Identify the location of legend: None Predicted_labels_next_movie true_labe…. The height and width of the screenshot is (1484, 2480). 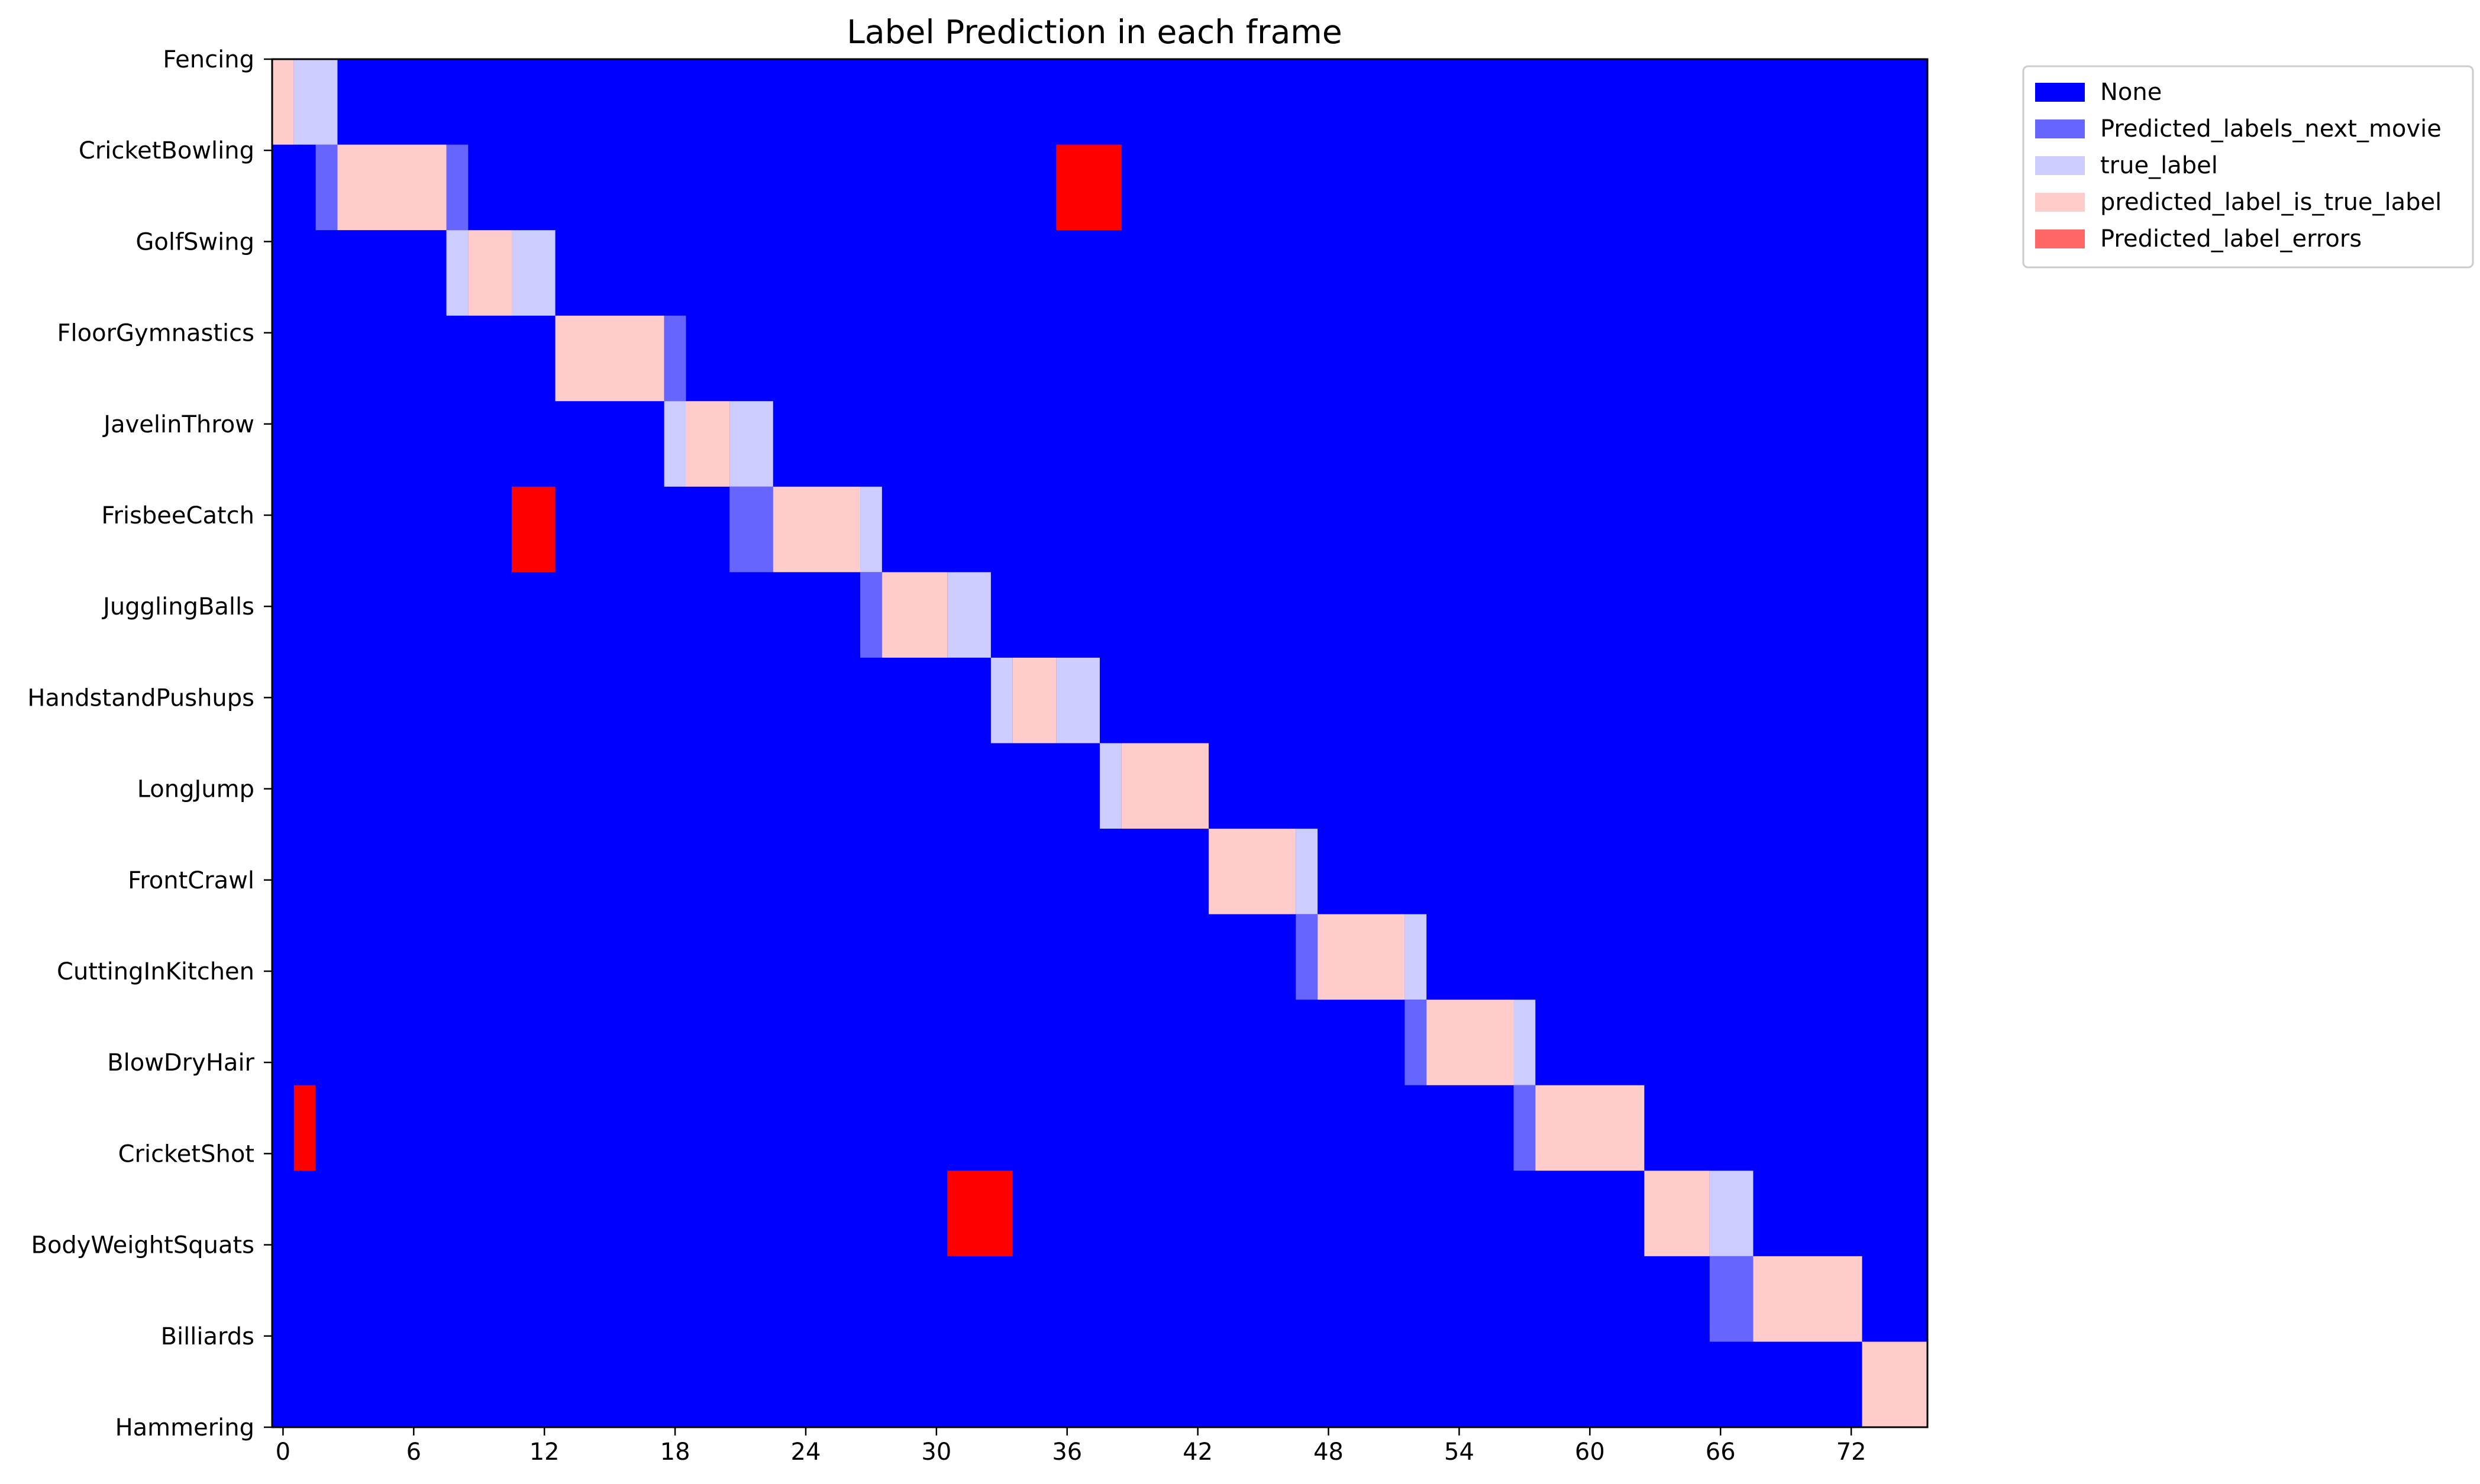
(2248, 167).